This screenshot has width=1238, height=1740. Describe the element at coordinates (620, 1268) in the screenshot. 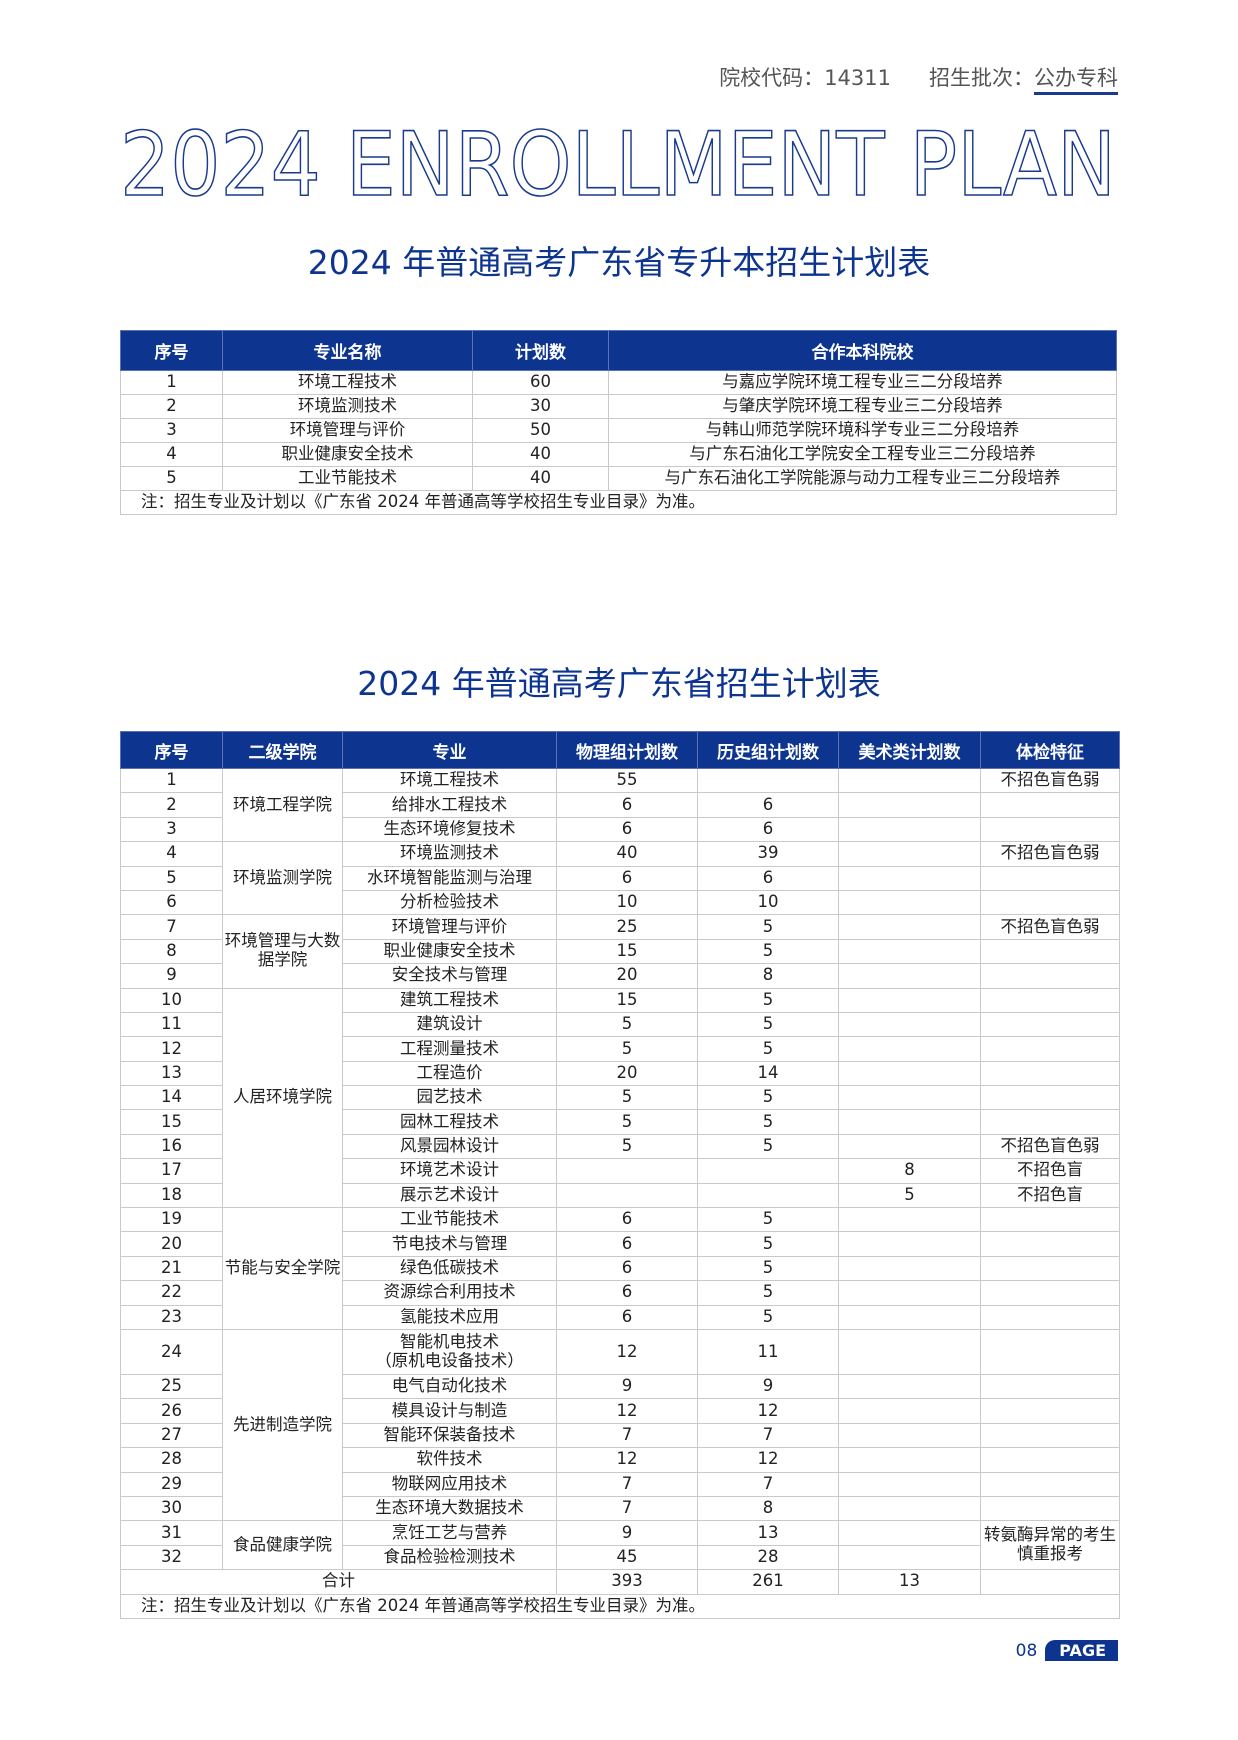

I see `table-row: 19 节能与安全学院 工业节能技术 6 5` at that location.